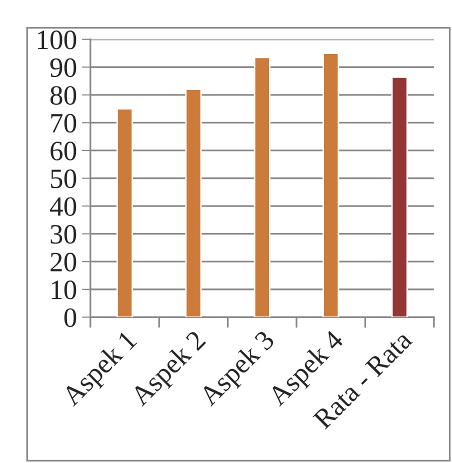  I want to click on y-tick-label: 0, so click(70, 318).